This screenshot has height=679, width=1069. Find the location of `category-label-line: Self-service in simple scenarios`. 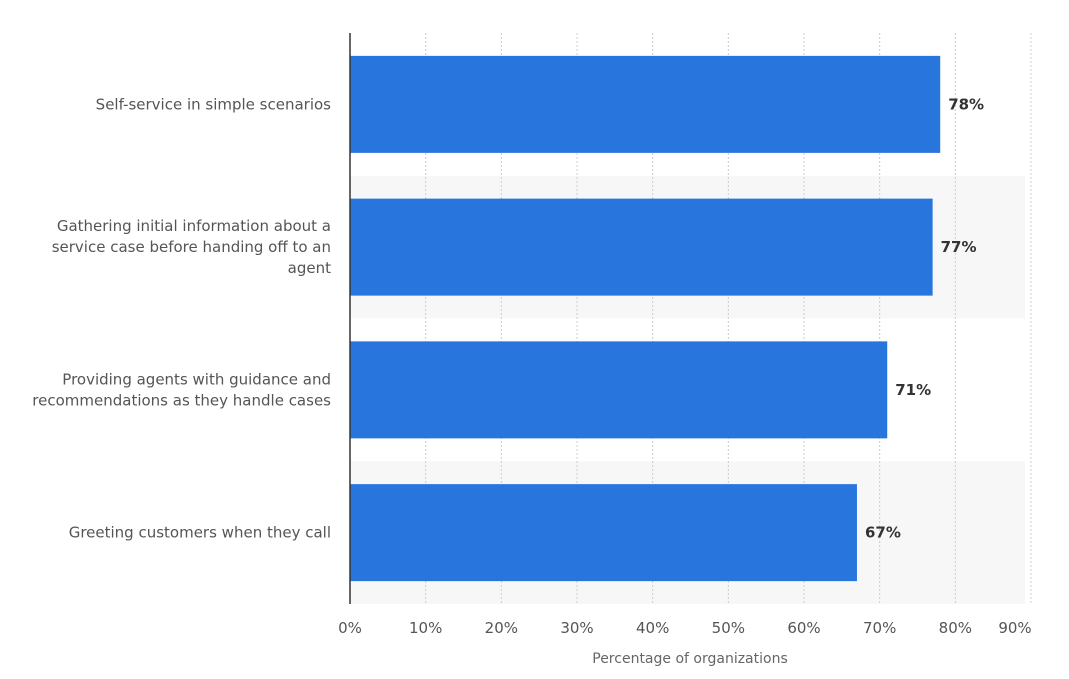

category-label-line: Self-service in simple scenarios is located at coordinates (214, 104).